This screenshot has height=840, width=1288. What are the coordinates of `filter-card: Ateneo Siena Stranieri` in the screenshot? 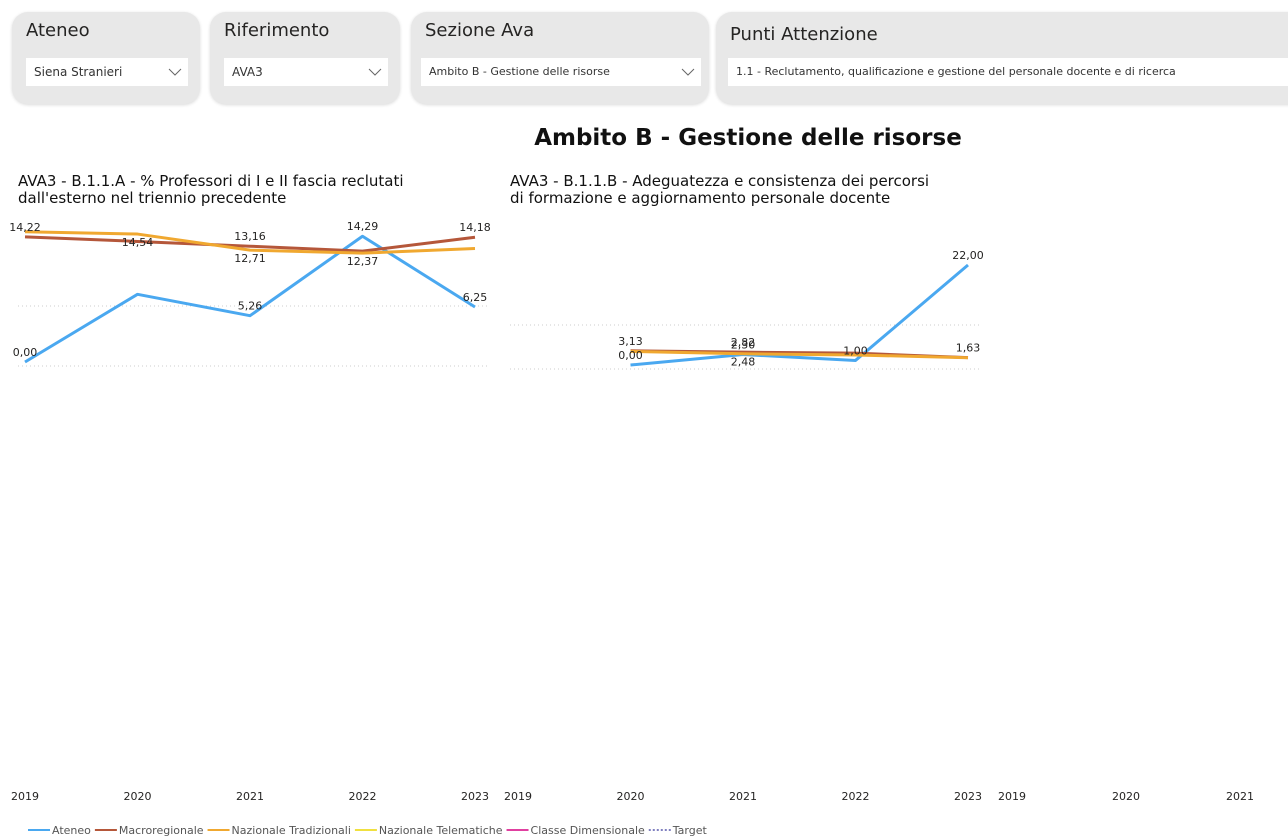 It's located at (106, 58).